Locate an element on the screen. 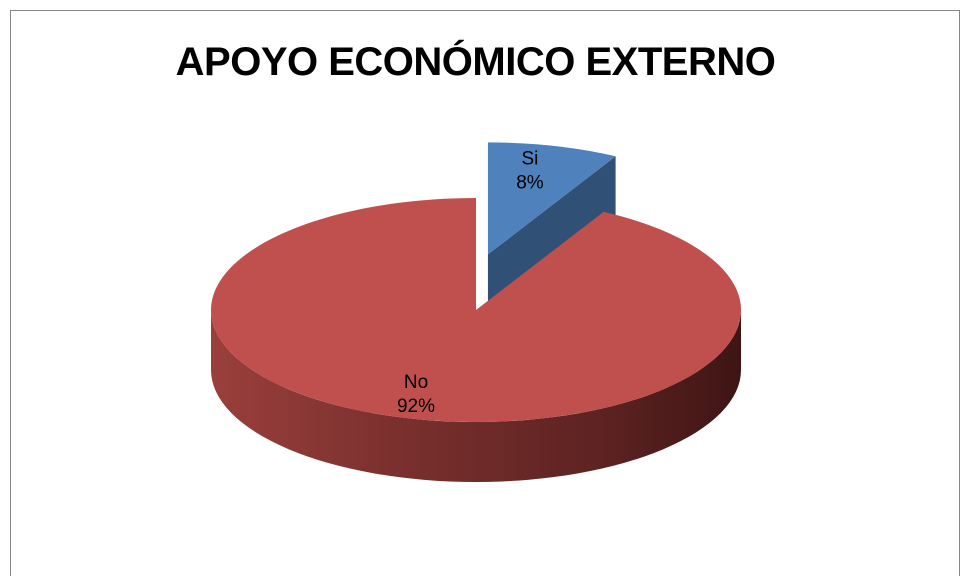 This screenshot has width=961, height=577. pie-wall-si is located at coordinates (551, 235).